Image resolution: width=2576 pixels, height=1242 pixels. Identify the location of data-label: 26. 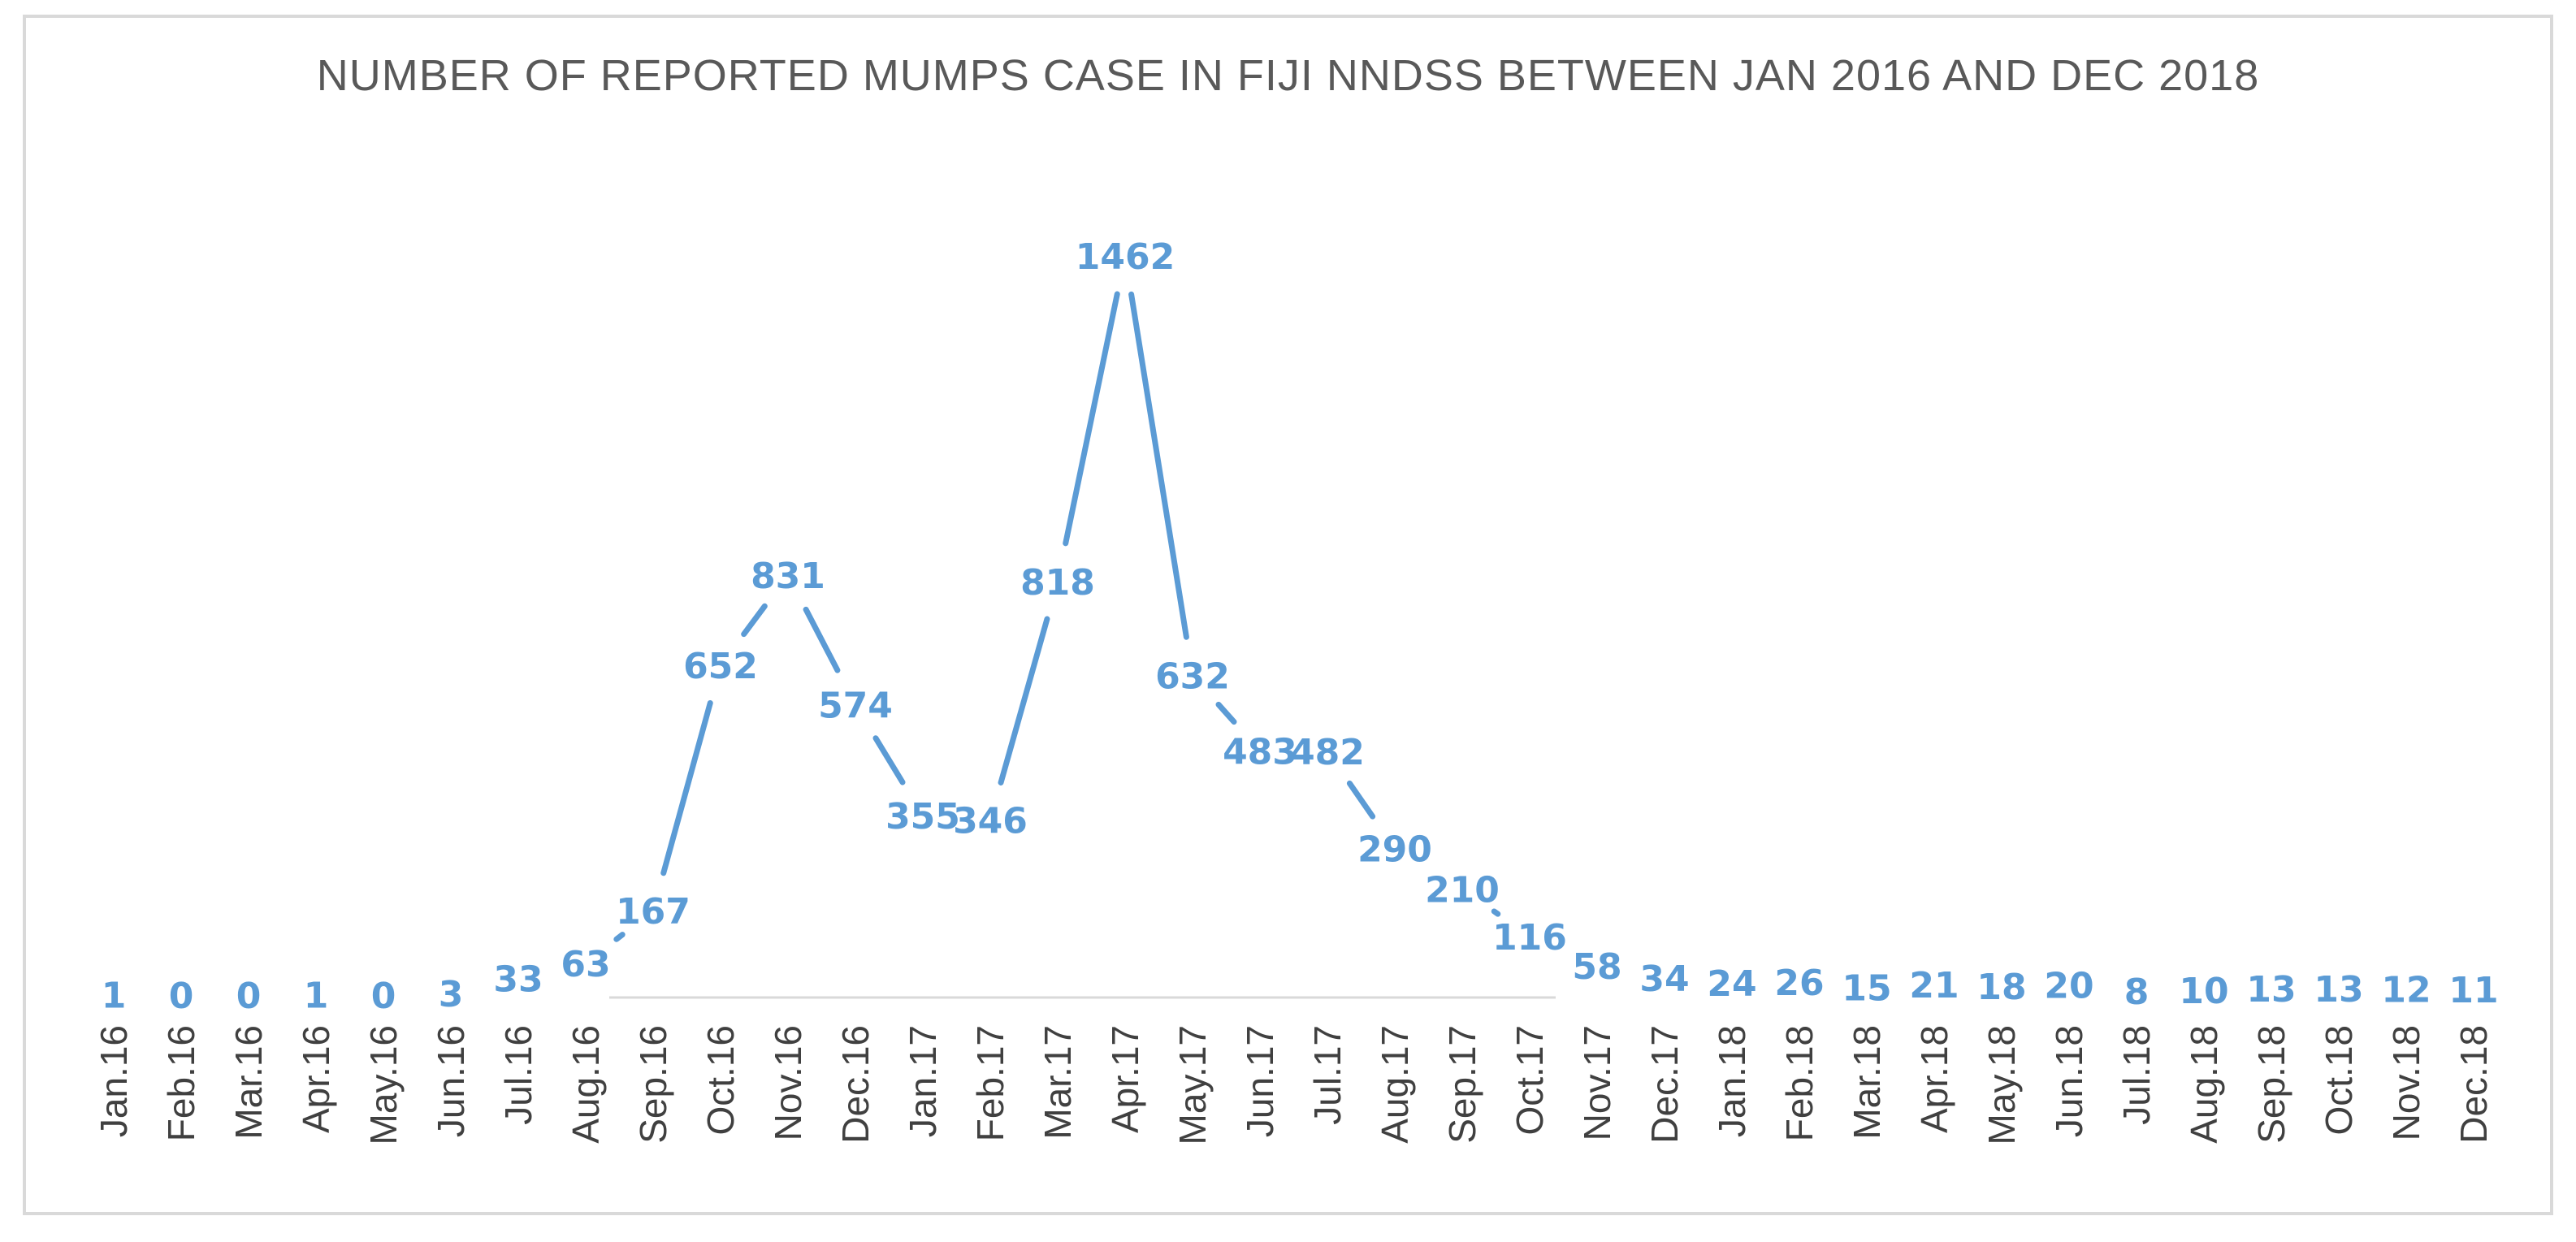
(1799, 983).